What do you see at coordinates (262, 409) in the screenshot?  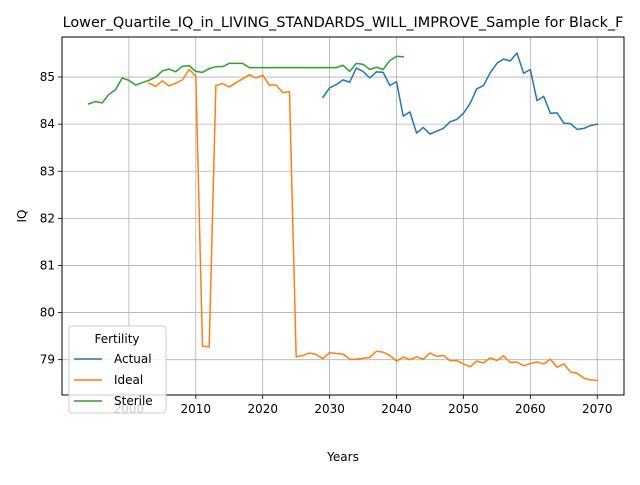 I see `x-tick-label: 2020` at bounding box center [262, 409].